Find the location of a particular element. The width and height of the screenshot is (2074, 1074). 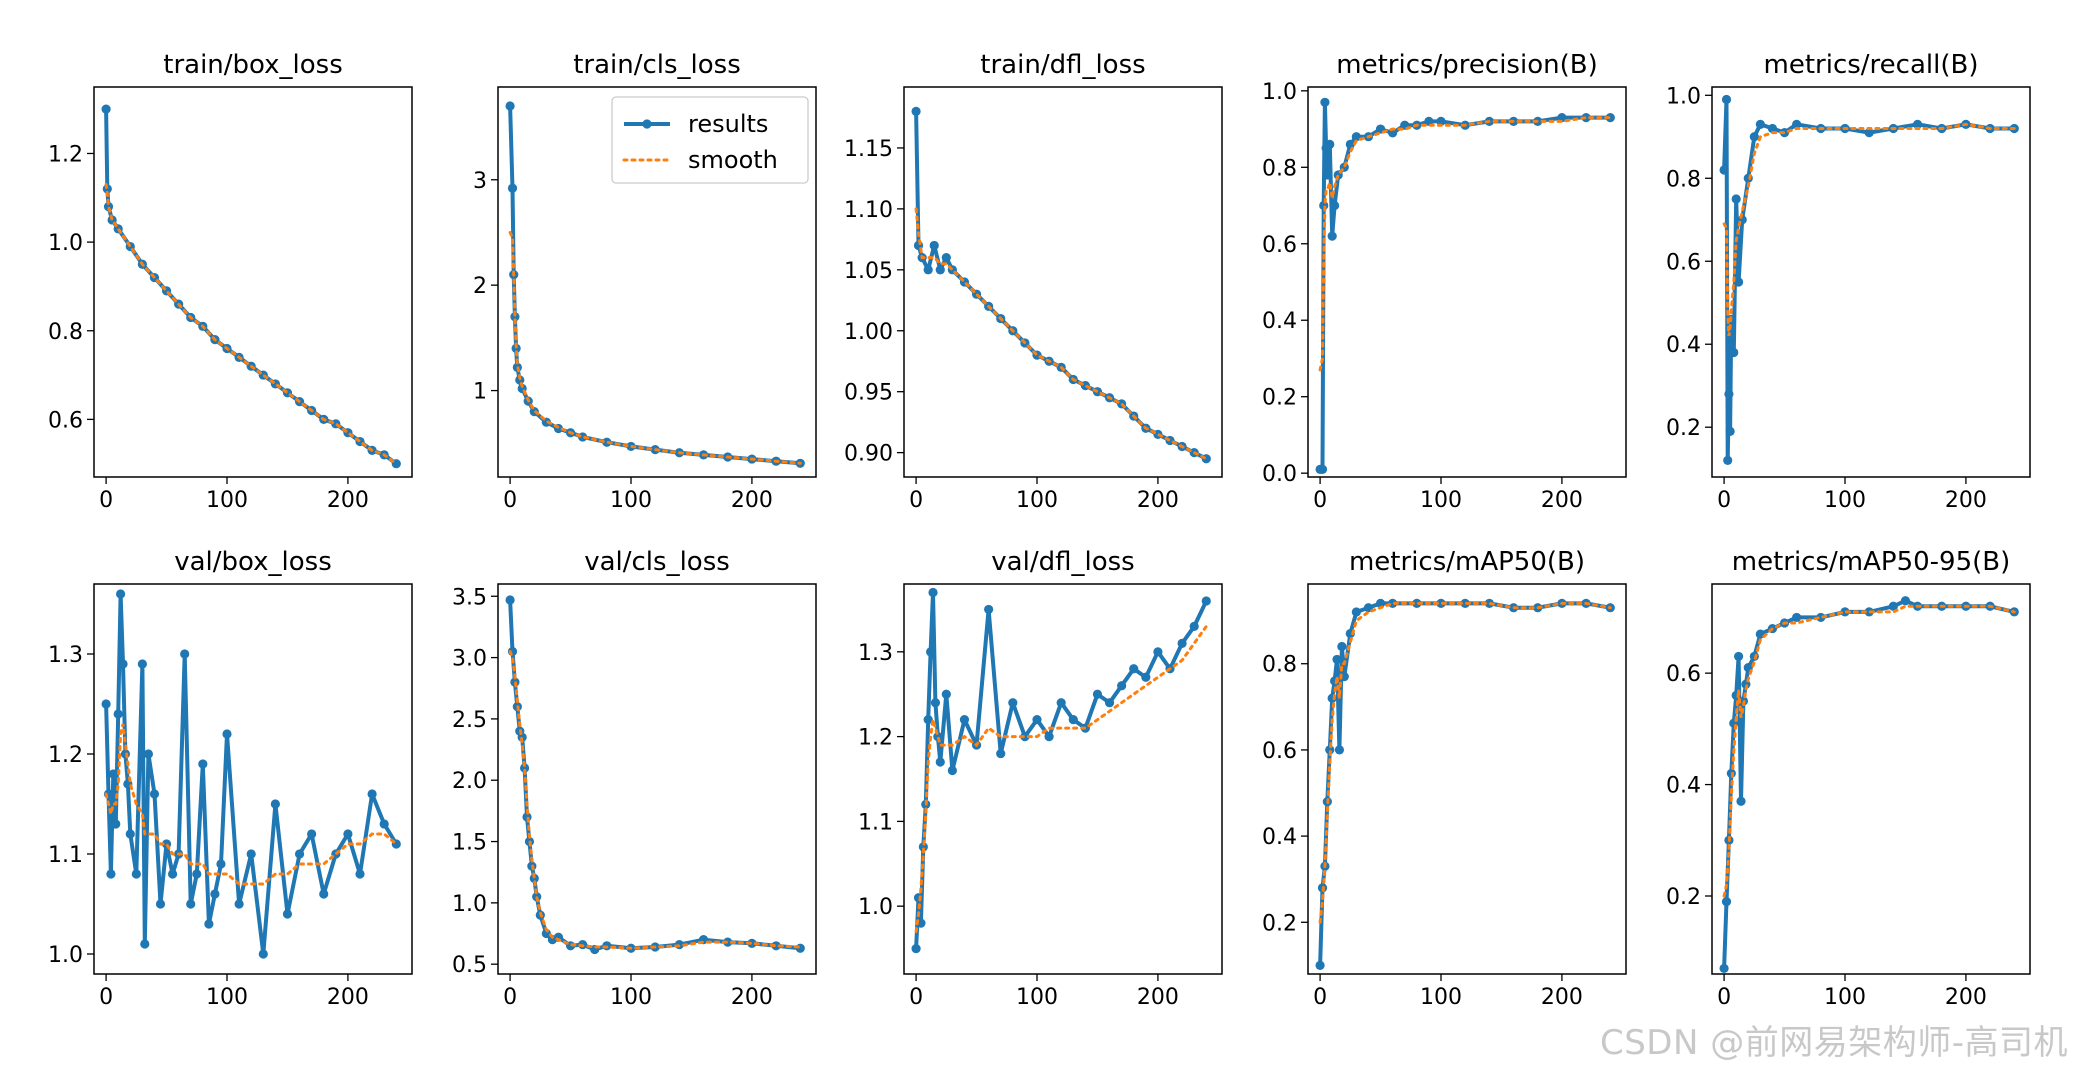

y-tick-label: 0.6 is located at coordinates (1683, 674).